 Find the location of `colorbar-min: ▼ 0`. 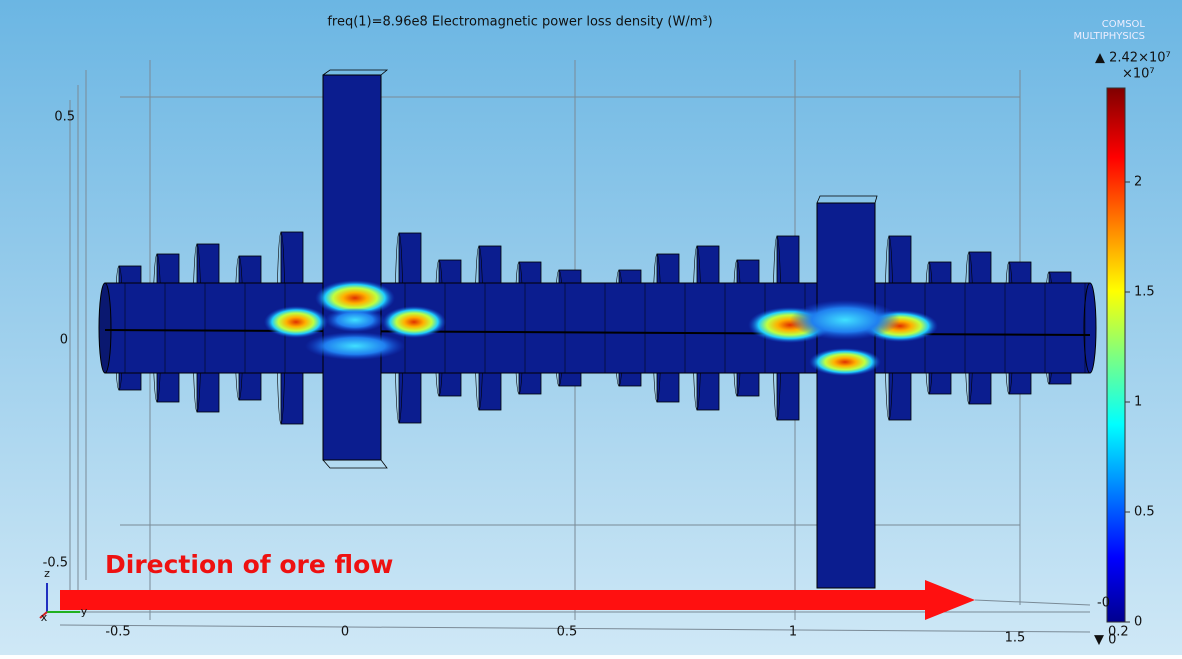

colorbar-min: ▼ 0 is located at coordinates (1105, 640).